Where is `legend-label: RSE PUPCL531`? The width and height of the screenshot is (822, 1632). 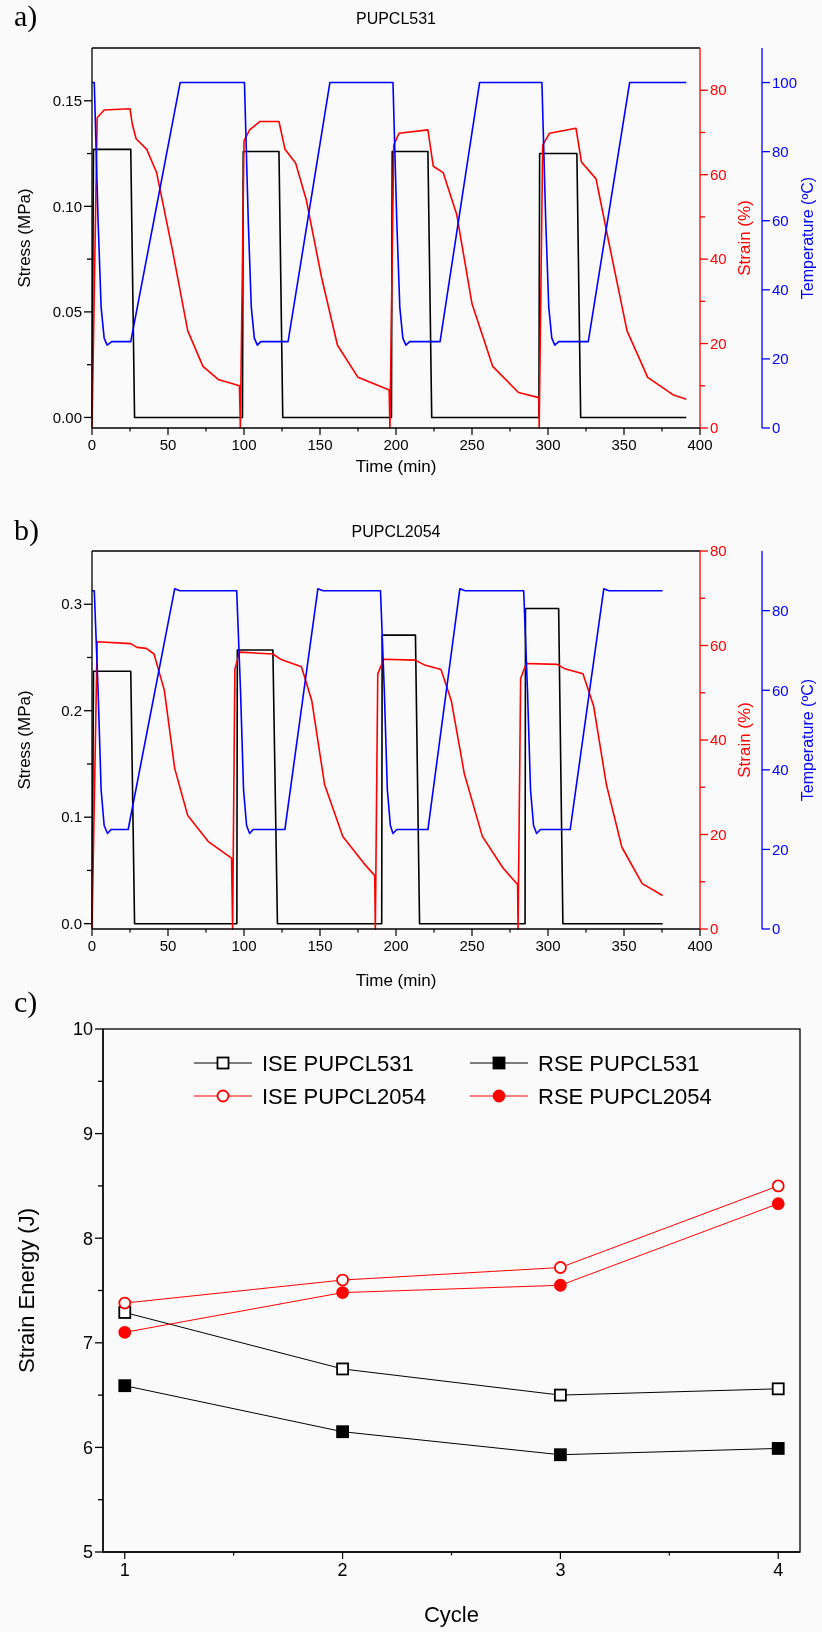
legend-label: RSE PUPCL531 is located at coordinates (619, 1063).